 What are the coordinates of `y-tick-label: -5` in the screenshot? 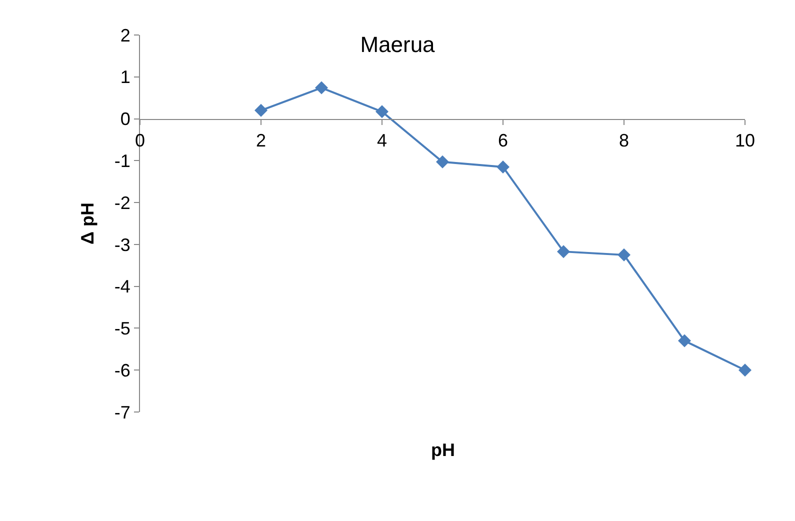 It's located at (122, 328).